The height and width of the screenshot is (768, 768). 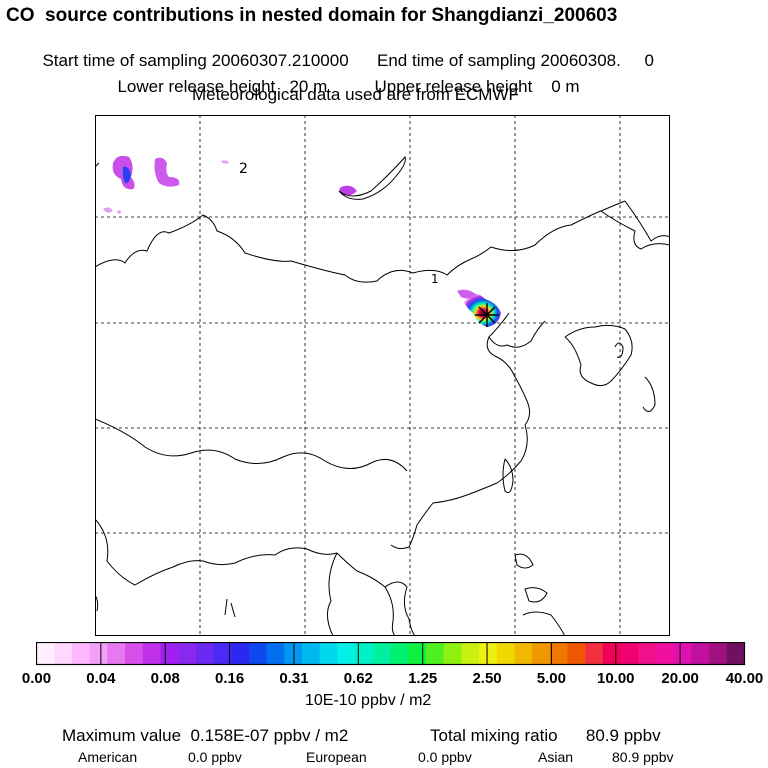 What do you see at coordinates (222, 86) in the screenshot?
I see `lower-release-label: Lower release height 20 m` at bounding box center [222, 86].